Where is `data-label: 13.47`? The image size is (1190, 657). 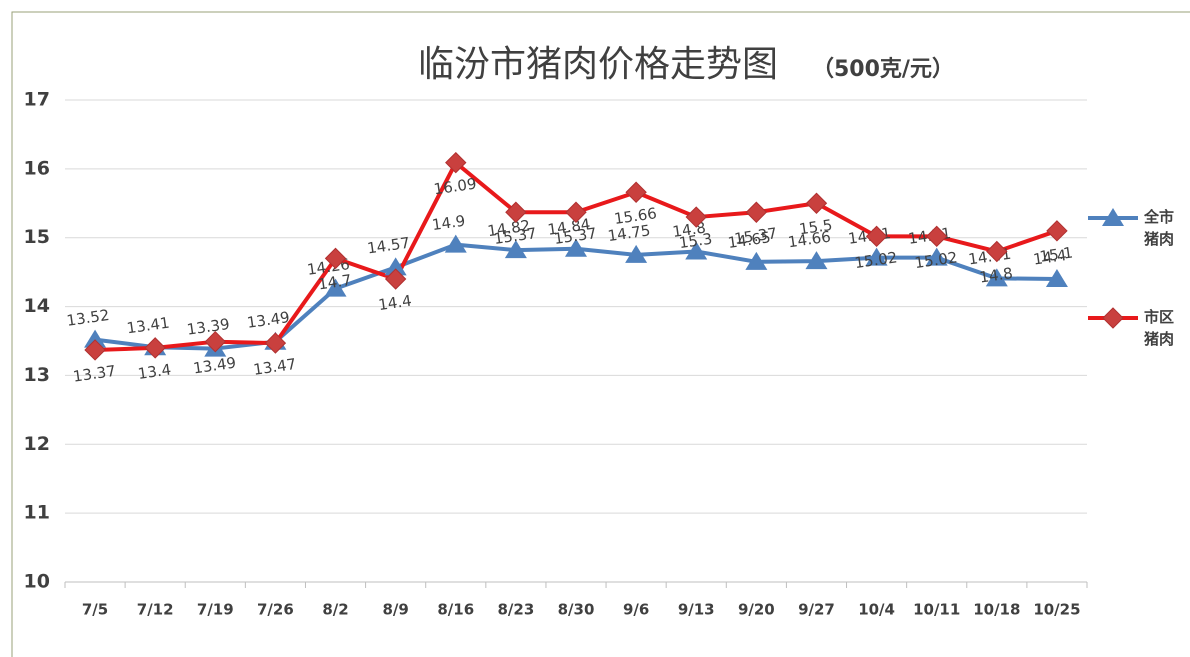 data-label: 13.47 is located at coordinates (274, 367).